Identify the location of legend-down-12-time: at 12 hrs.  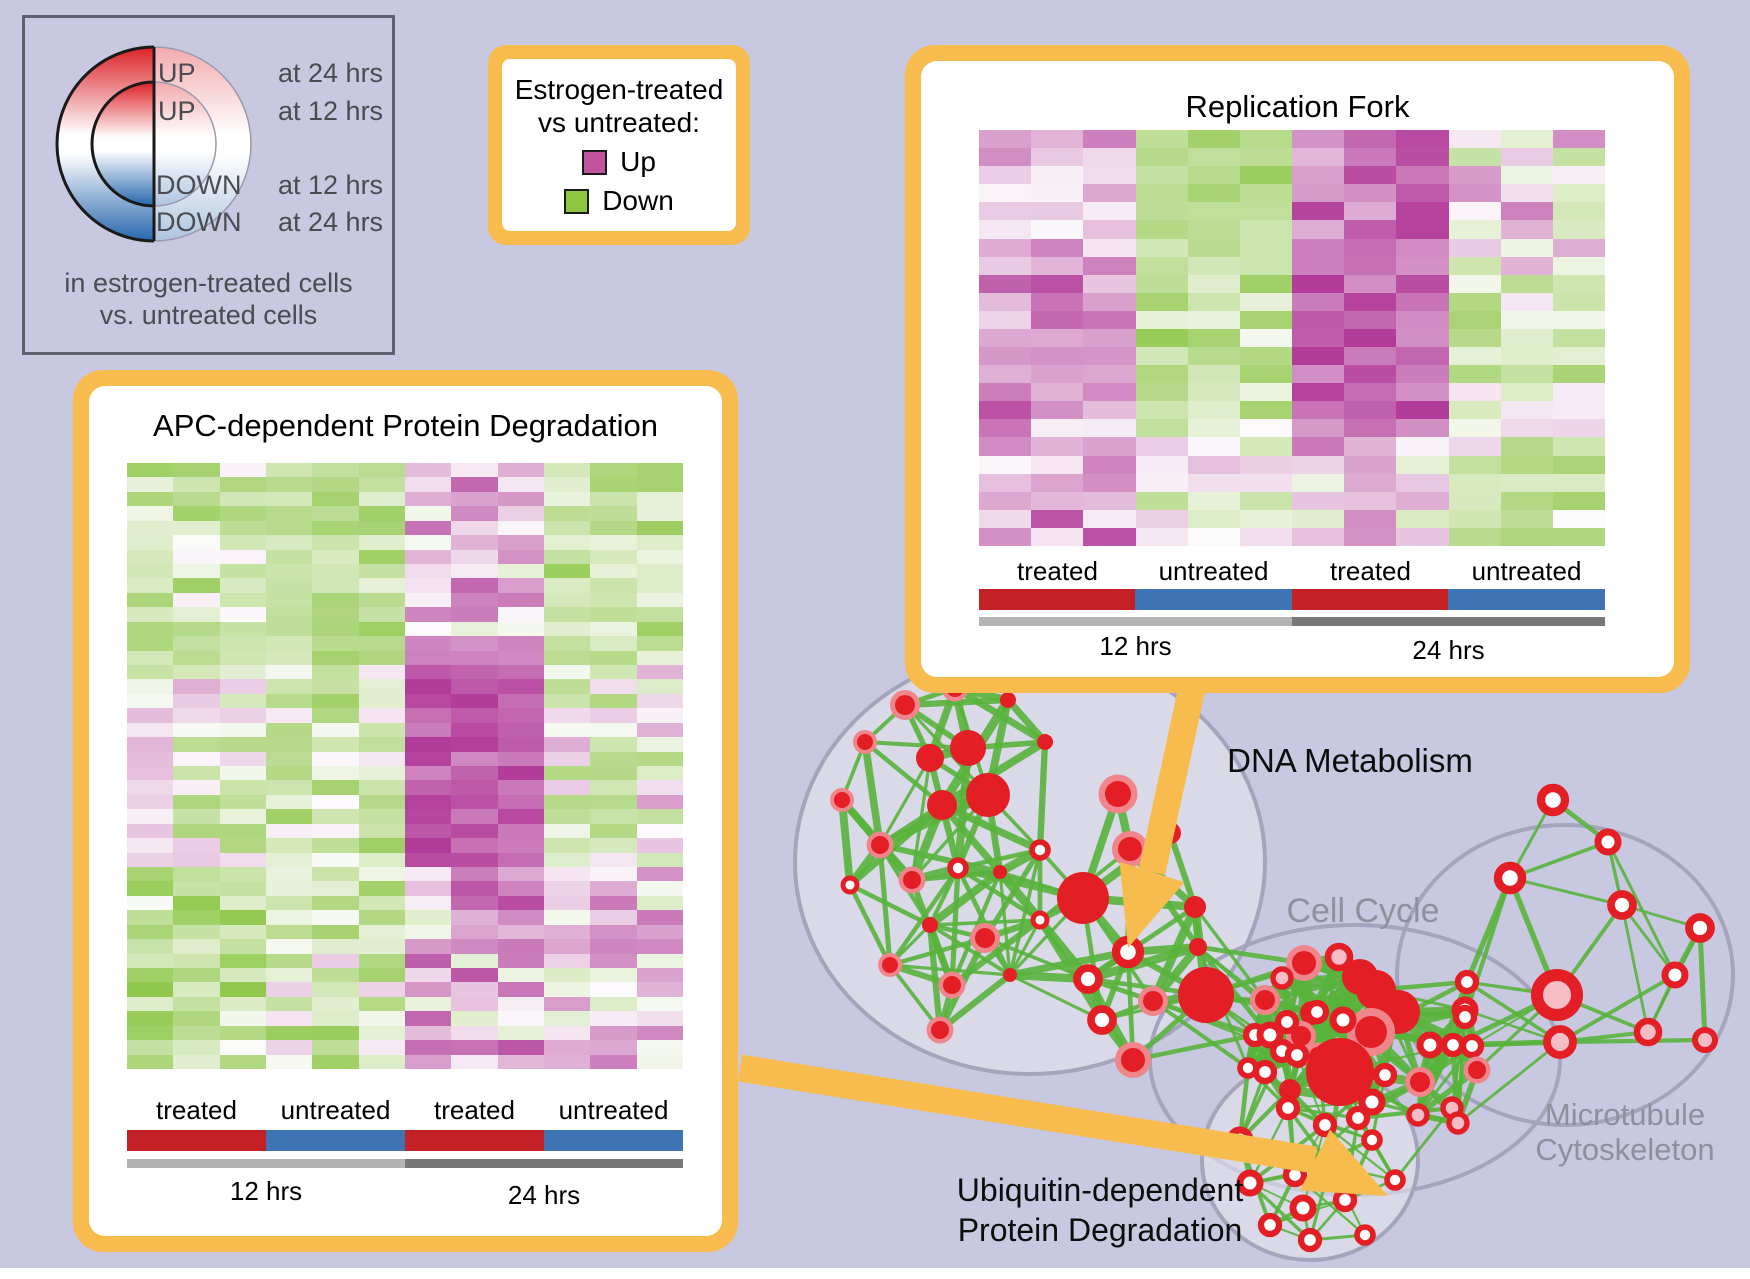
(331, 185).